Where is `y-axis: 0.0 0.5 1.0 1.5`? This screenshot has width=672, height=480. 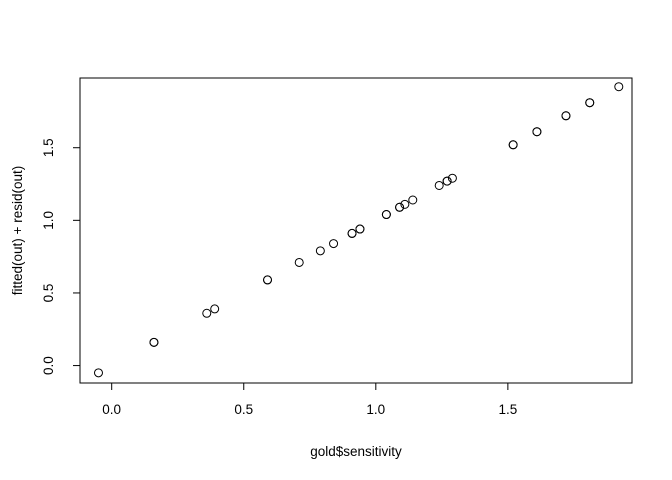 y-axis: 0.0 0.5 1.0 1.5 is located at coordinates (61, 256).